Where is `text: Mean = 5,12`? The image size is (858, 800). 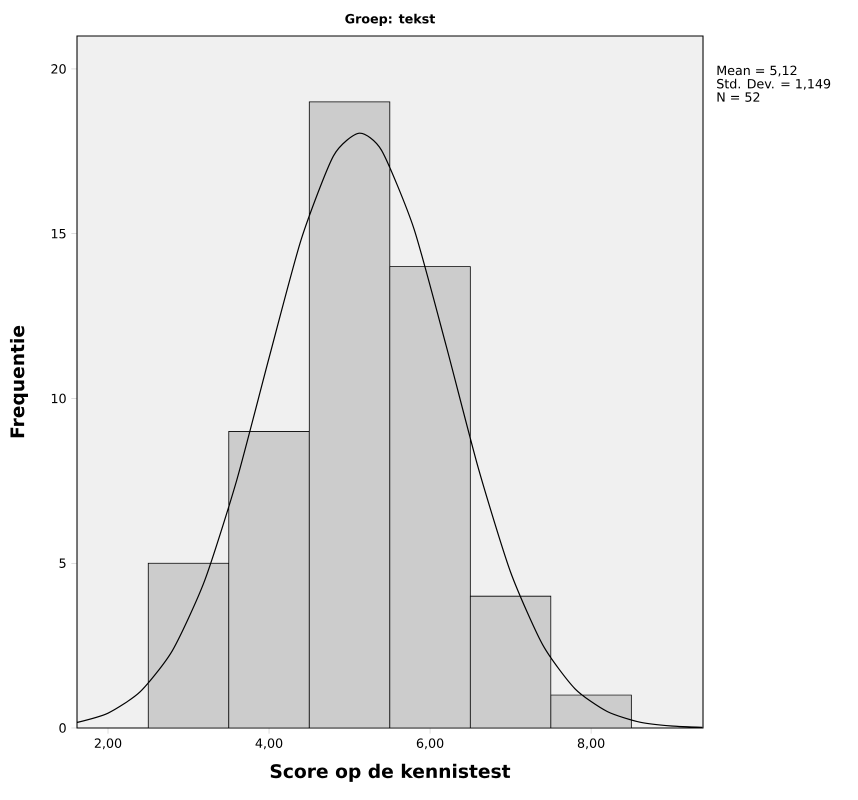
text: Mean = 5,12 is located at coordinates (757, 71).